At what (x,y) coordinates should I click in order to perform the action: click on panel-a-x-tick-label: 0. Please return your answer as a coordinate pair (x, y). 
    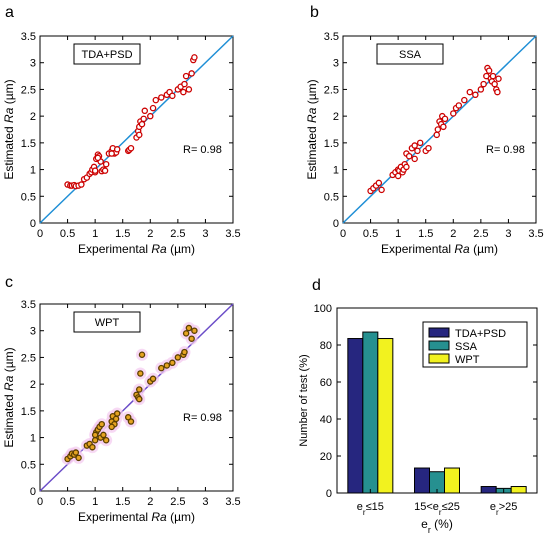
    Looking at the image, I should click on (40, 234).